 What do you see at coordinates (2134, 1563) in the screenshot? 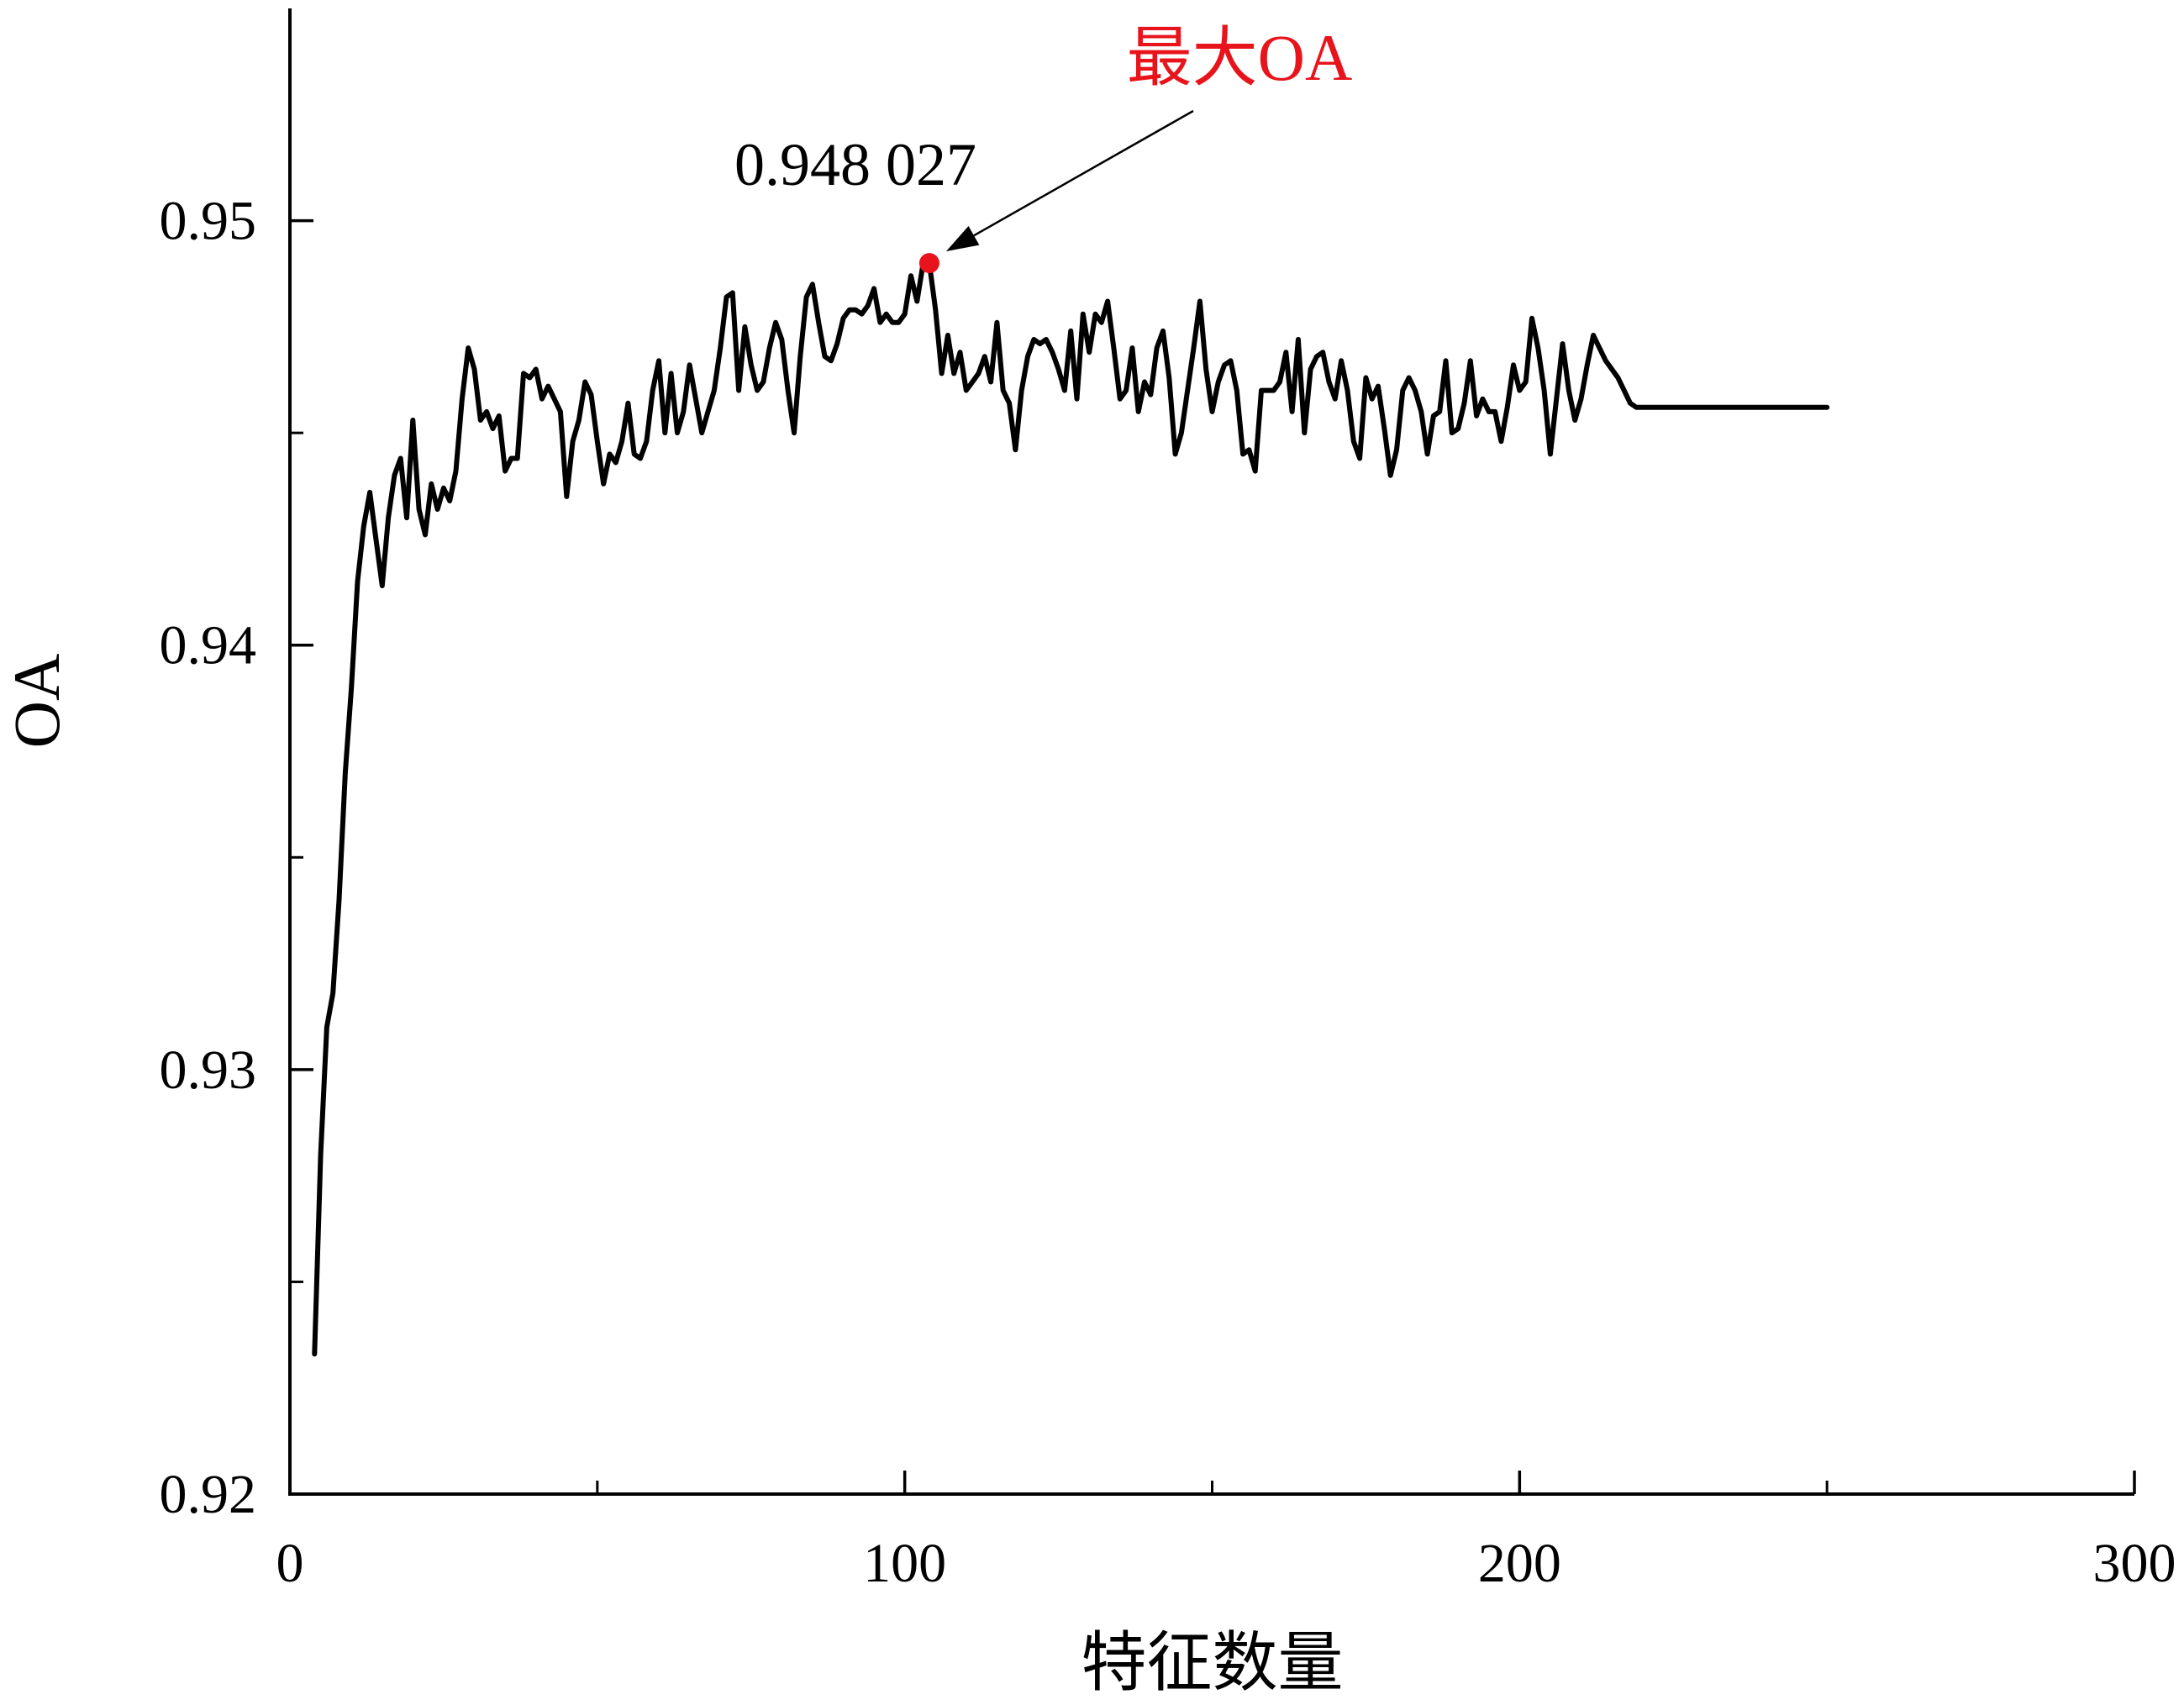
I see `x-tick-label: 300` at bounding box center [2134, 1563].